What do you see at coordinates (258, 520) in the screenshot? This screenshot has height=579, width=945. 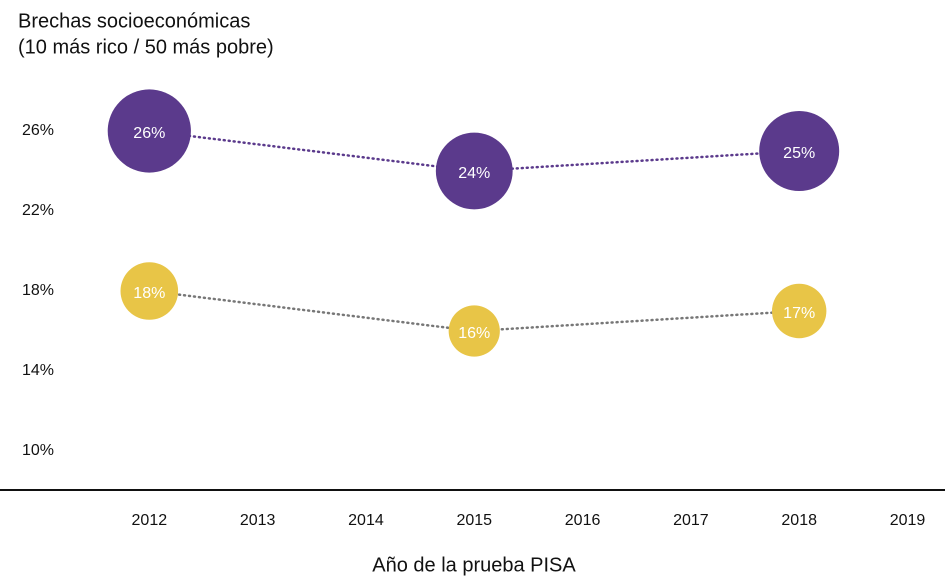 I see `x-tick-label: 2013` at bounding box center [258, 520].